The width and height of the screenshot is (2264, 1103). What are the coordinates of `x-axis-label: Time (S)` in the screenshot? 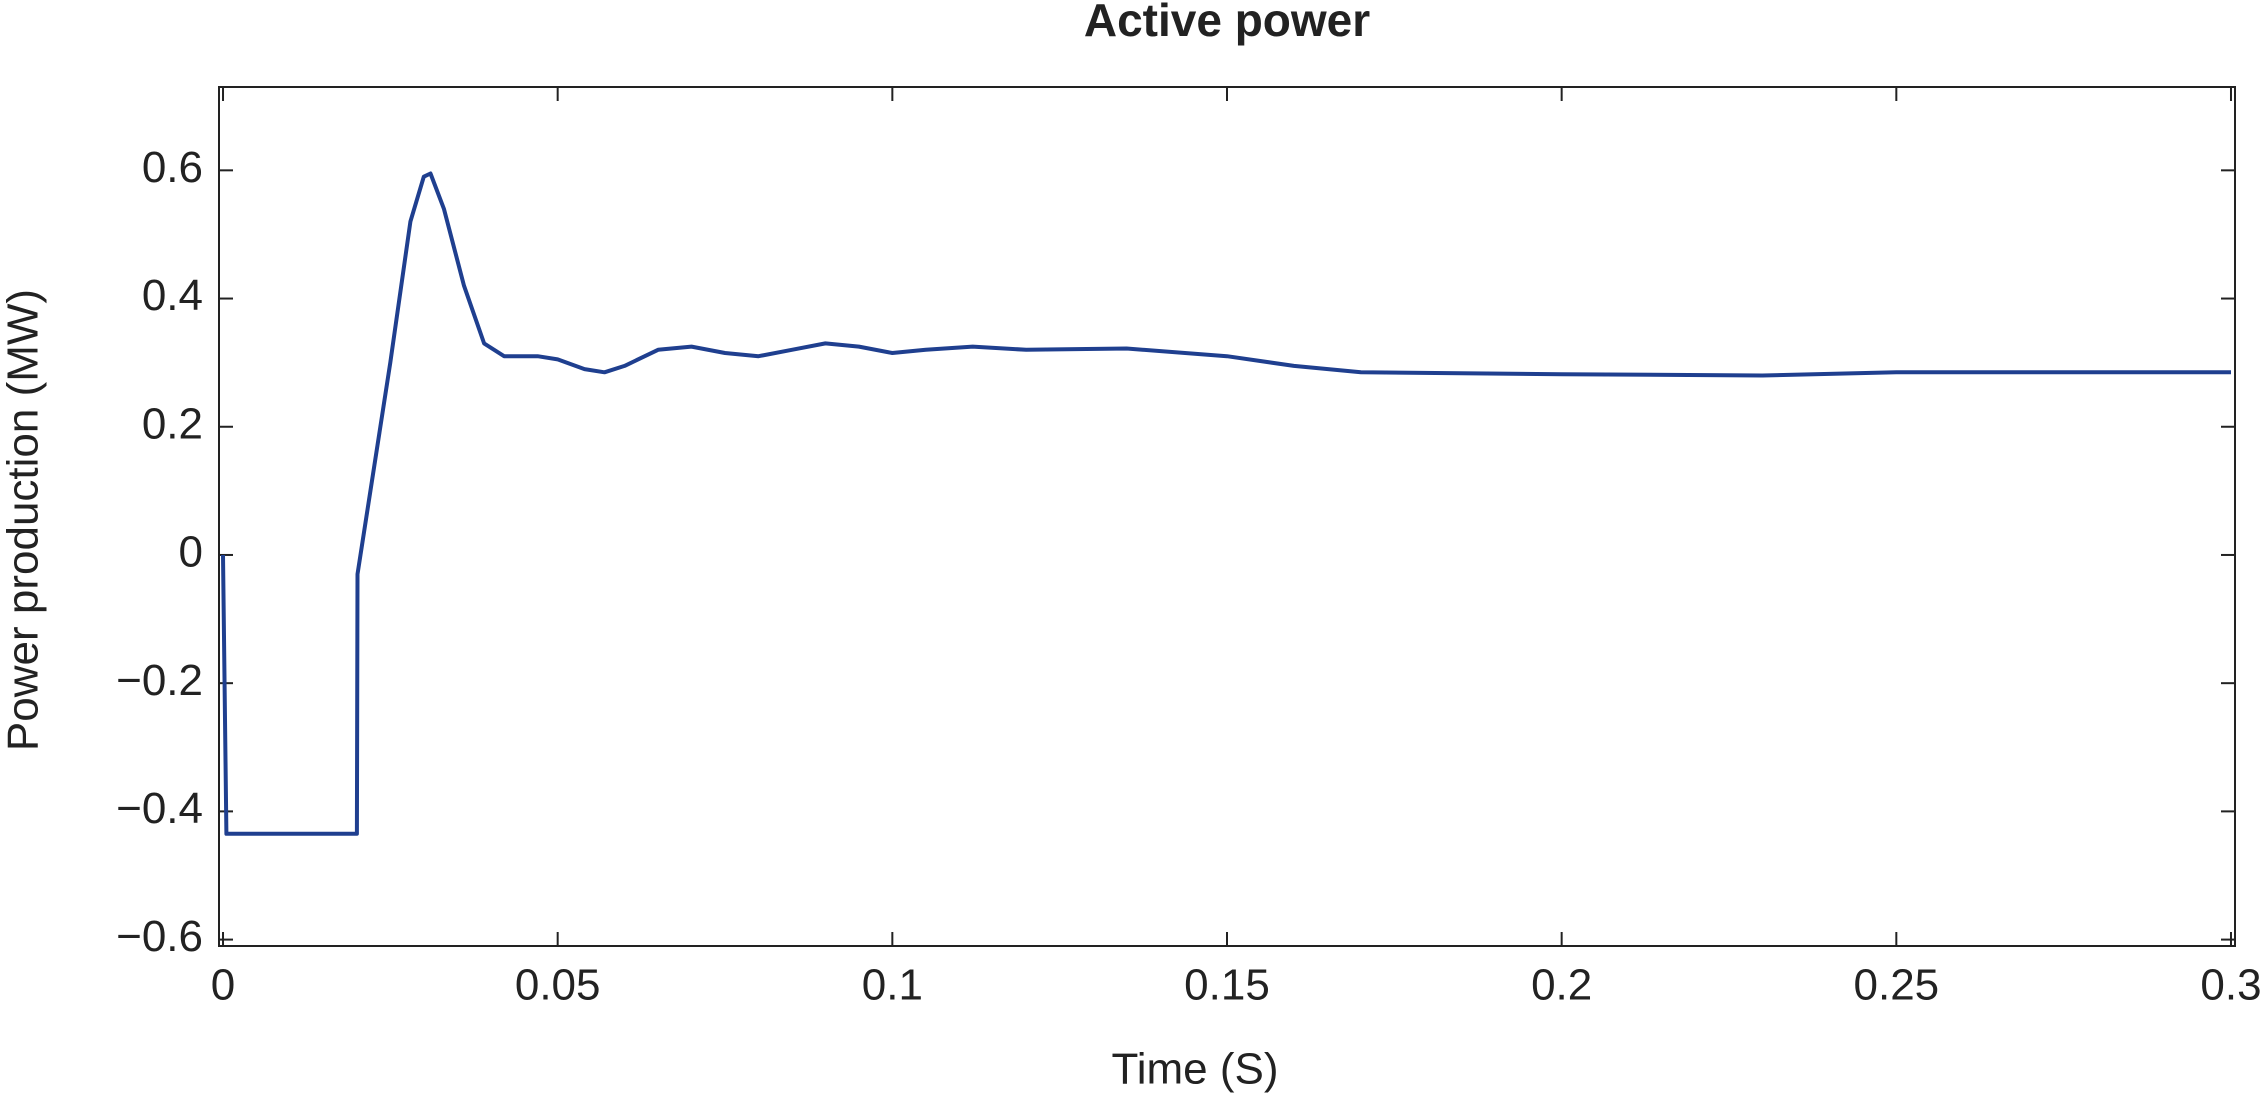 It's located at (1194, 1069).